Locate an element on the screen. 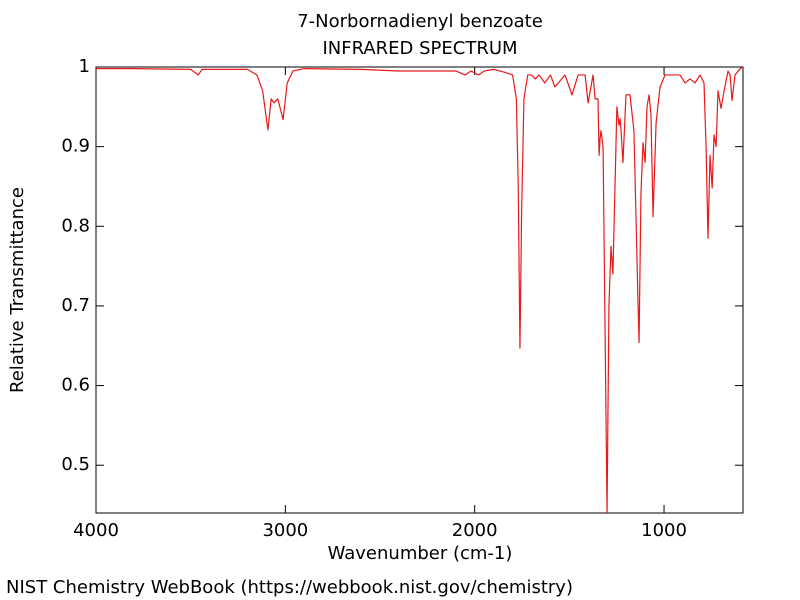 The width and height of the screenshot is (800, 600). x-tick-label: 2000 is located at coordinates (475, 530).